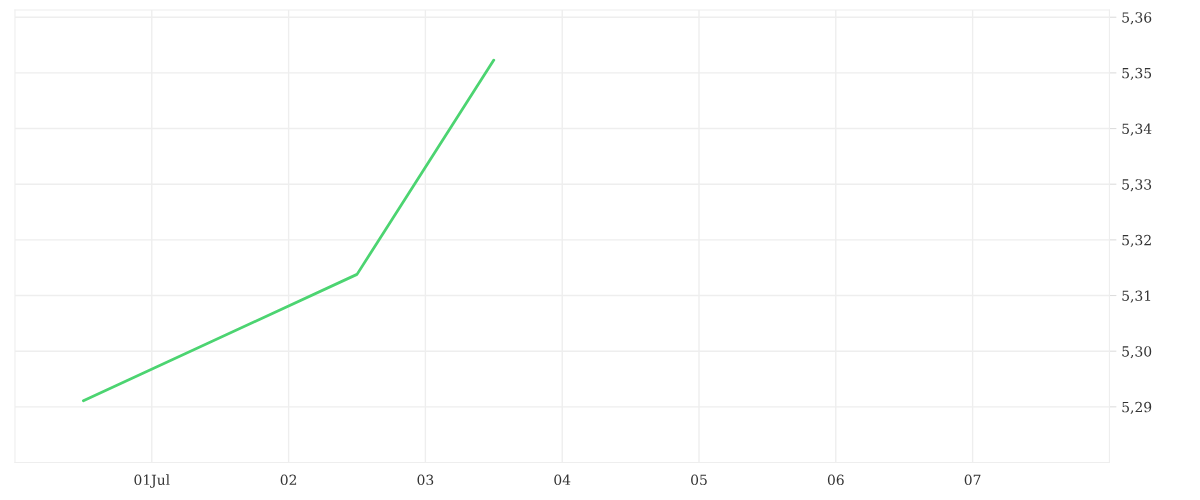 This screenshot has width=1200, height=500. What do you see at coordinates (1136, 296) in the screenshot?
I see `y-tick-label: 5,31` at bounding box center [1136, 296].